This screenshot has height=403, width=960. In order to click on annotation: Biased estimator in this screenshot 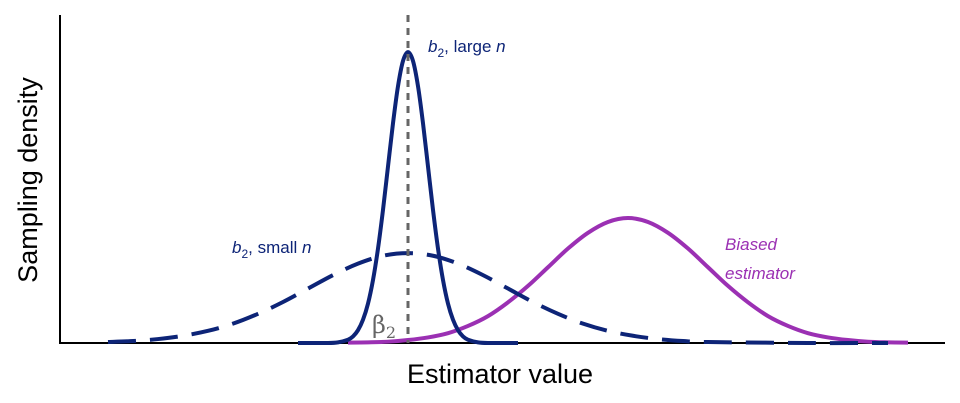, I will do `click(760, 259)`.